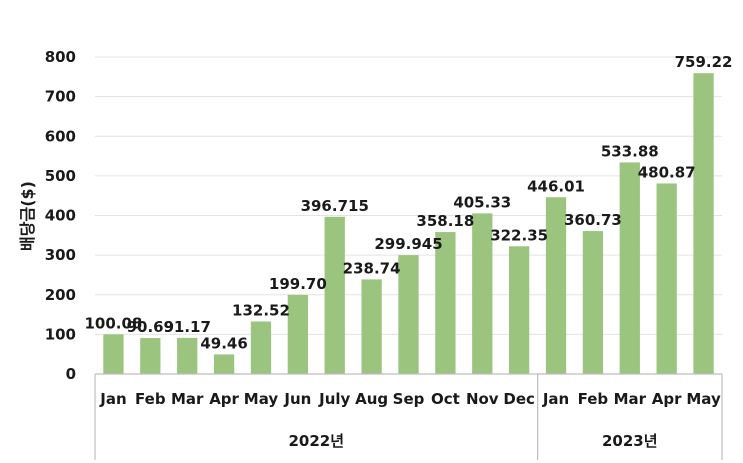 Image resolution: width=743 pixels, height=463 pixels. I want to click on y-ticks: 0 100 200 300 400 500 600 700 800, so click(60, 215).